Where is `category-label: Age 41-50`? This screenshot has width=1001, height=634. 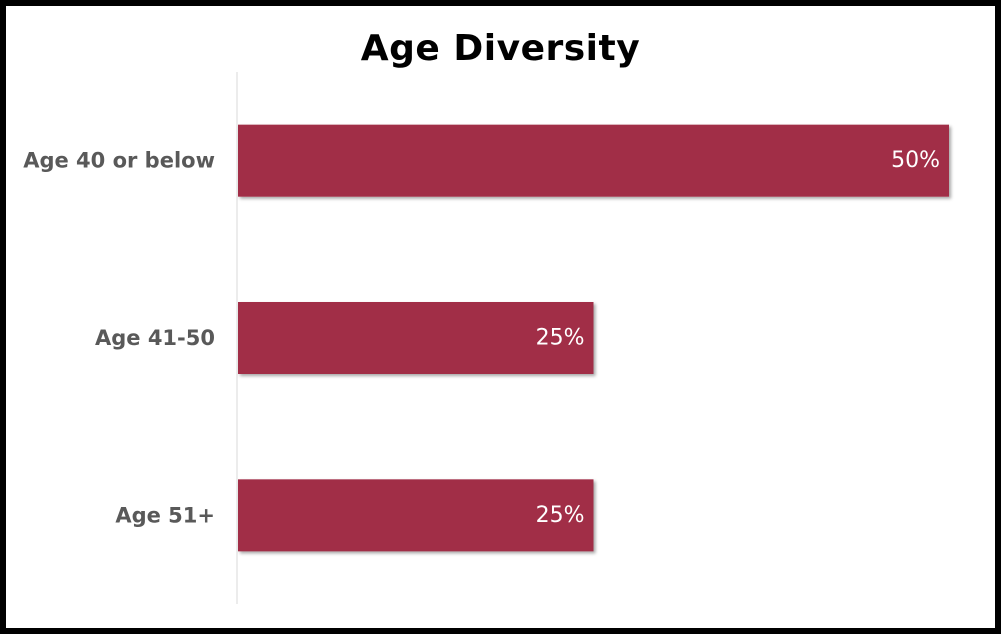 category-label: Age 41-50 is located at coordinates (155, 338).